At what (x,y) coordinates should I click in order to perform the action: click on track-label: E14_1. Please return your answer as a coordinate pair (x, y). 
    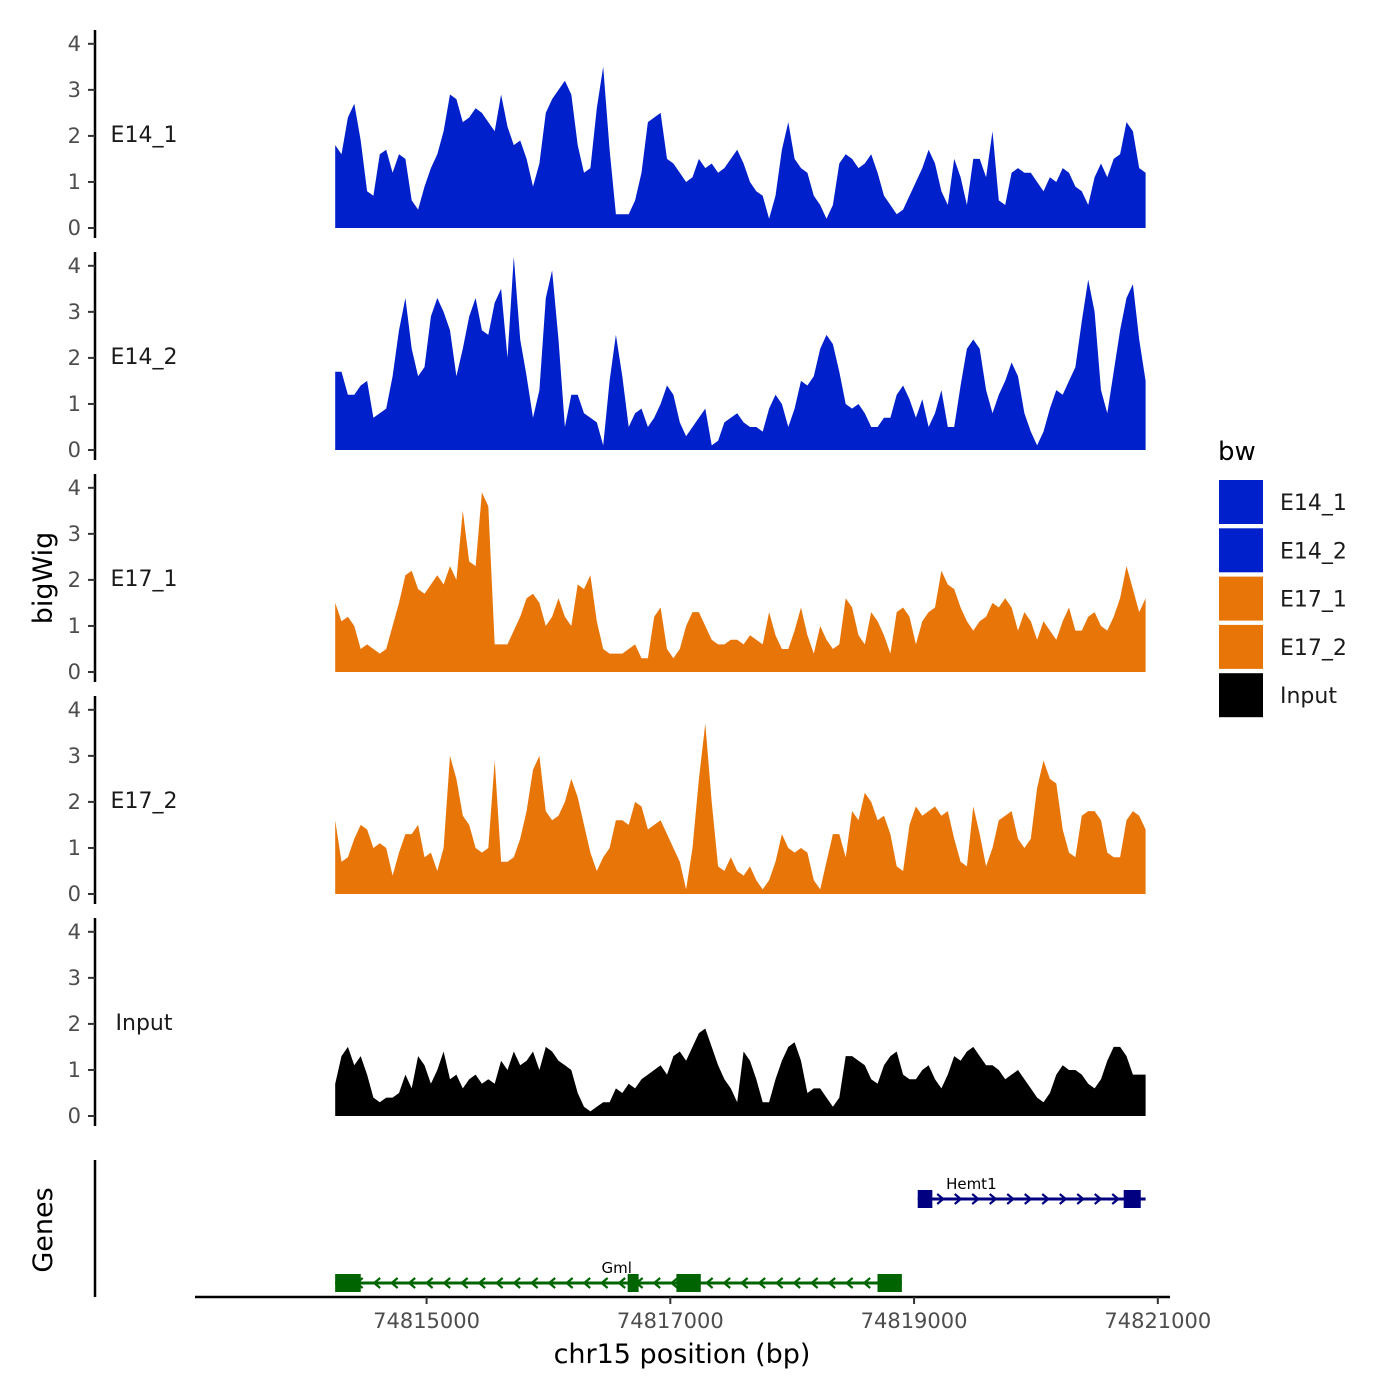
    Looking at the image, I should click on (144, 135).